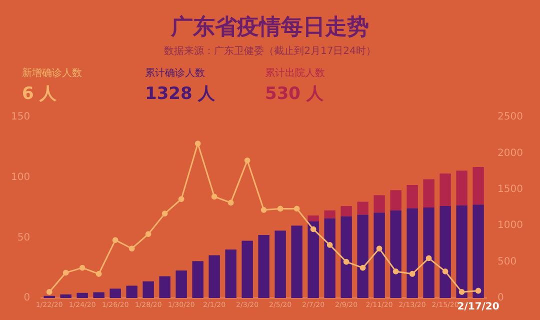 The height and width of the screenshot is (320, 540). I want to click on text: 530 人, so click(294, 94).